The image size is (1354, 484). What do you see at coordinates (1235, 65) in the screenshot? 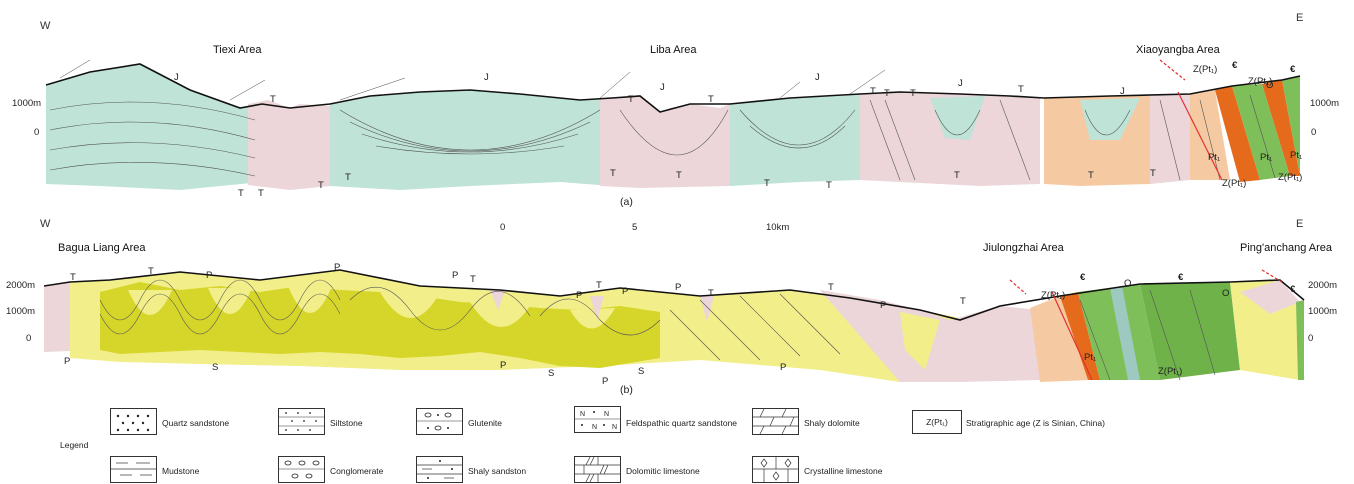
I see `cambrian-label-a1: €` at bounding box center [1235, 65].